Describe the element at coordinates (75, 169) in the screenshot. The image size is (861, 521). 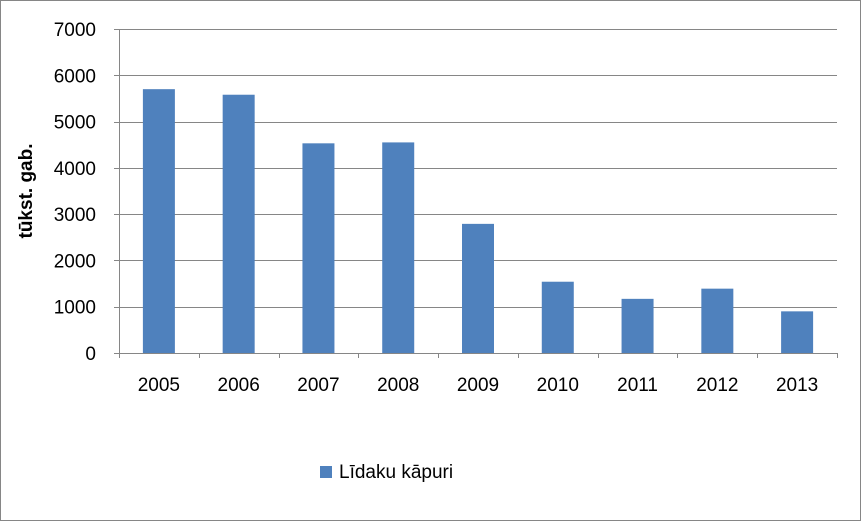
I see `y-tick-label: 4000` at that location.